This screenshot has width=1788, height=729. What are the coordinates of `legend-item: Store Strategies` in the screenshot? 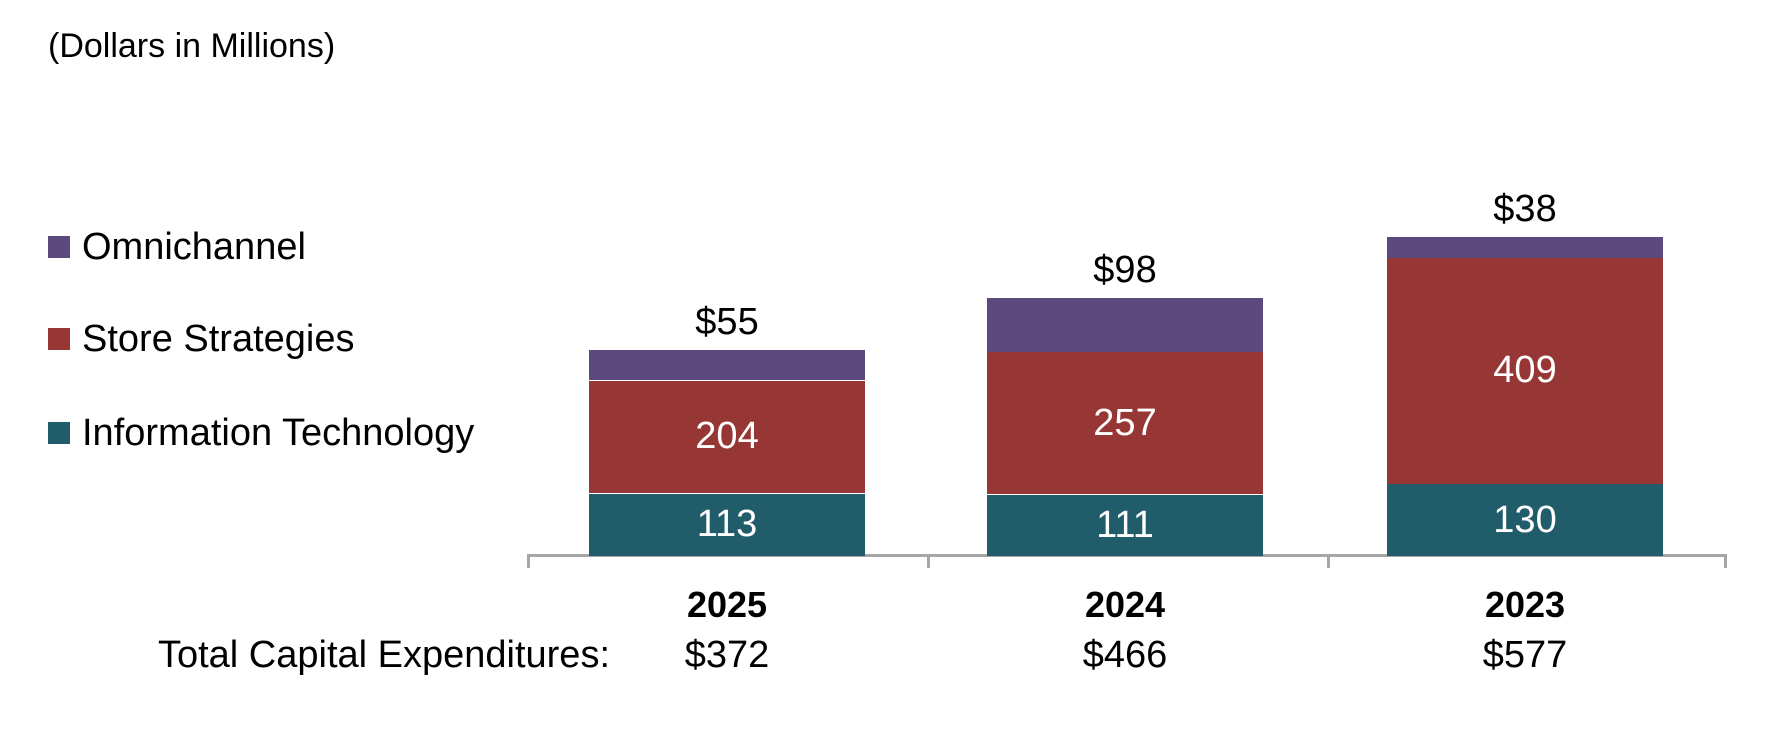 It's located at (201, 339).